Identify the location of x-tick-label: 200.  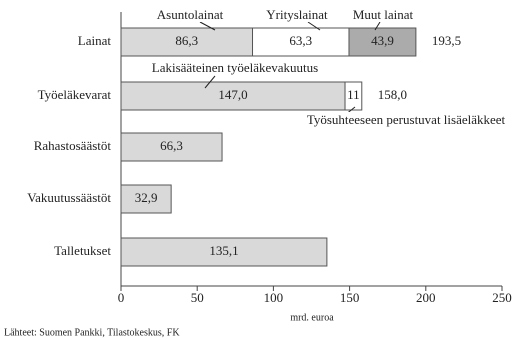
(426, 297).